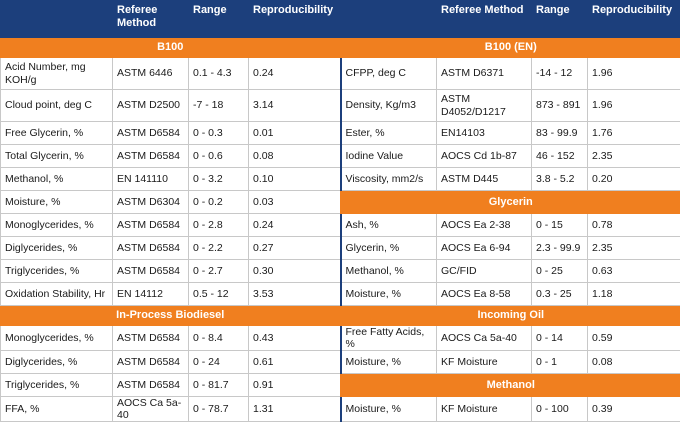 The height and width of the screenshot is (422, 680). Describe the element at coordinates (389, 19) in the screenshot. I see `right-header-blank` at that location.